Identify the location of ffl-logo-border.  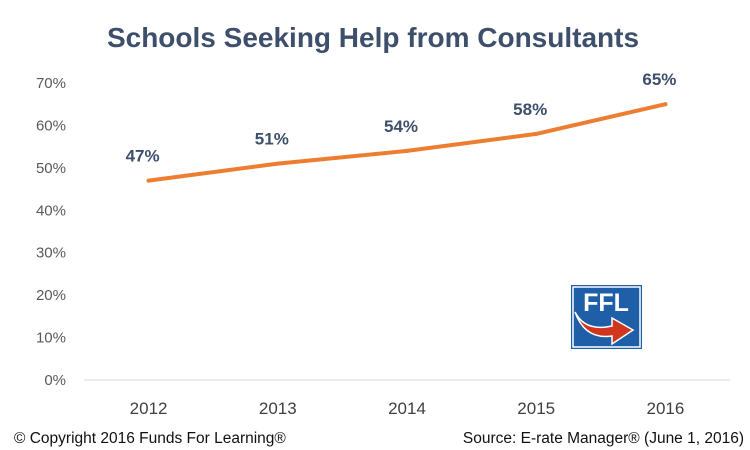
(606, 317).